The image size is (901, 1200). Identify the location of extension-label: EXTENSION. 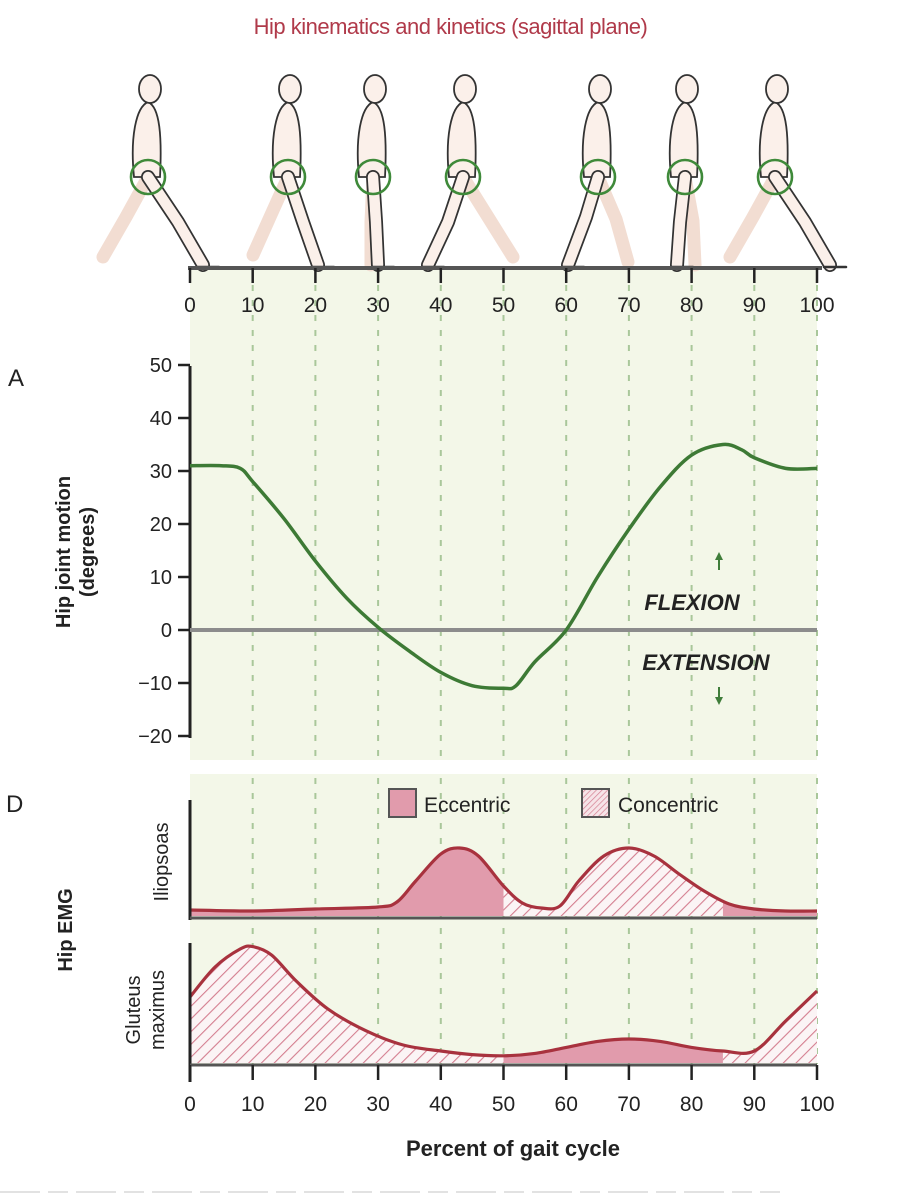
(706, 662).